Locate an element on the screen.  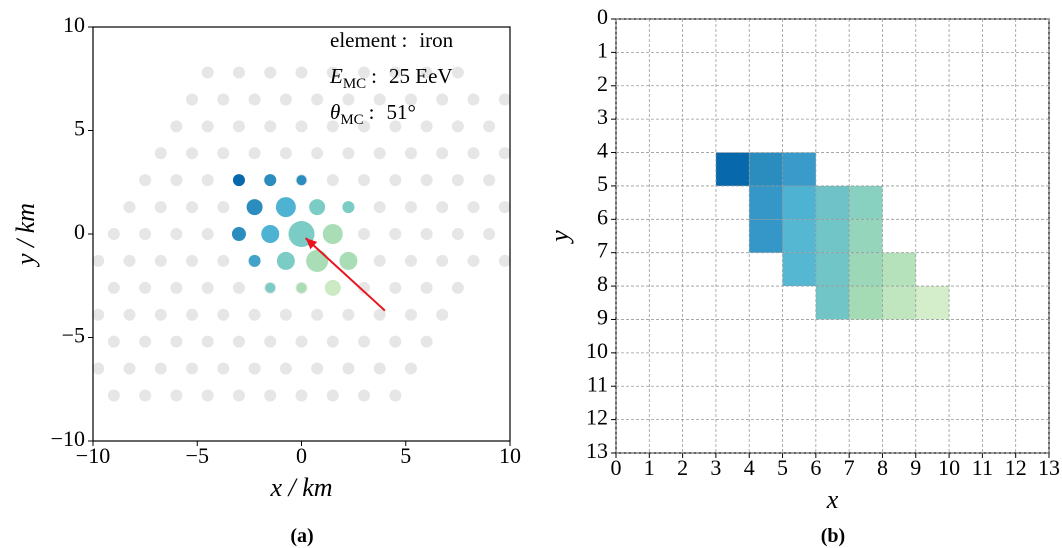
annotation-label: E is located at coordinates (336, 76).